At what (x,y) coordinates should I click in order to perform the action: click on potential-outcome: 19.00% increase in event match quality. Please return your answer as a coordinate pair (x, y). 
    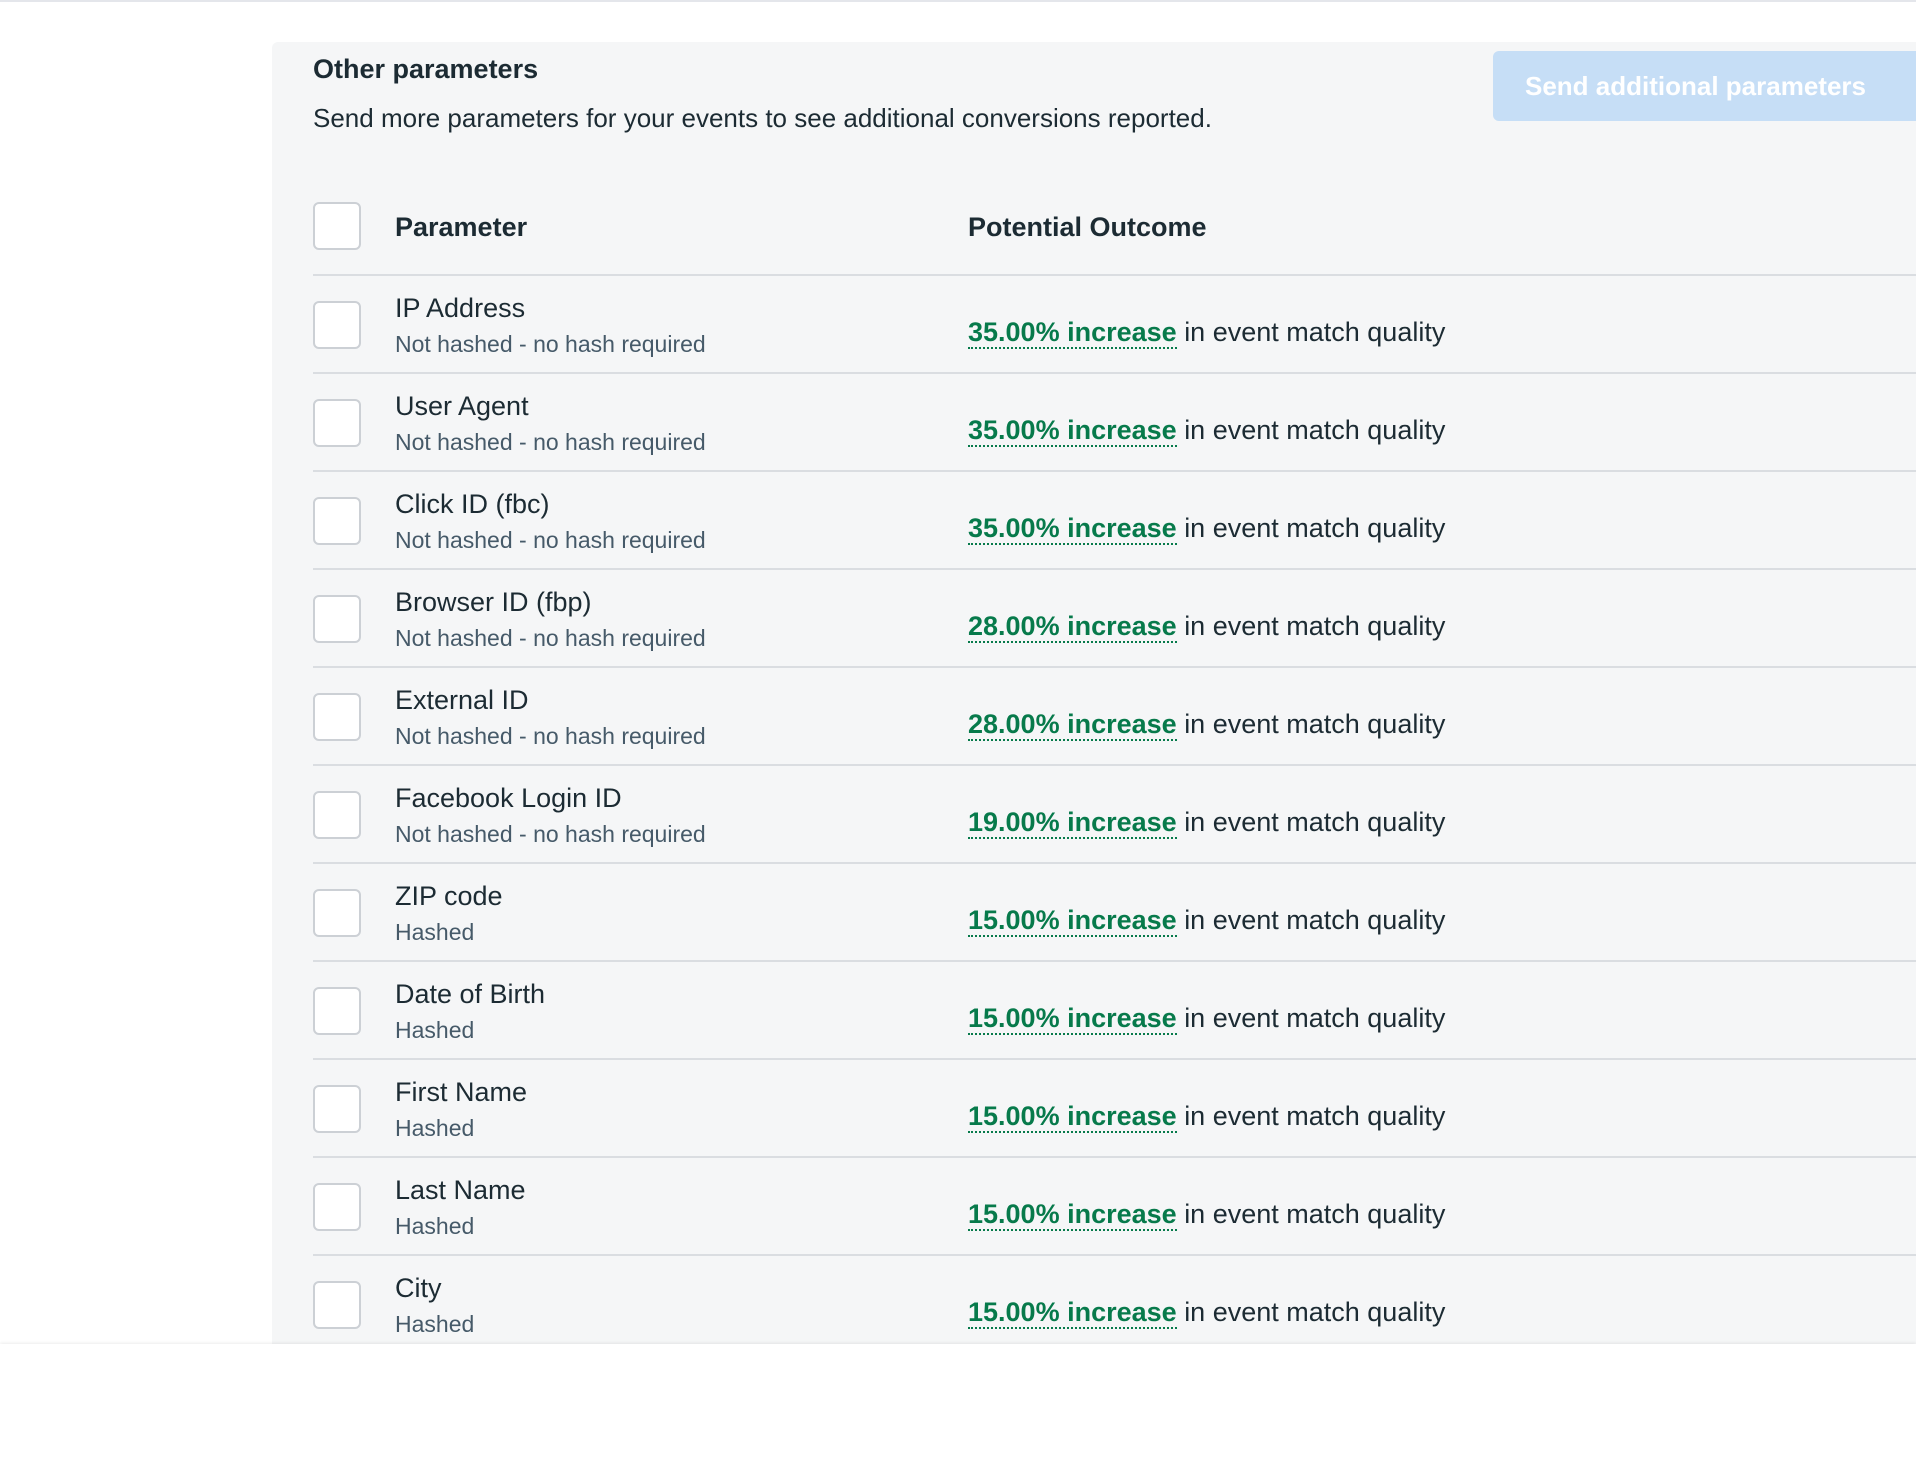
    Looking at the image, I should click on (1207, 823).